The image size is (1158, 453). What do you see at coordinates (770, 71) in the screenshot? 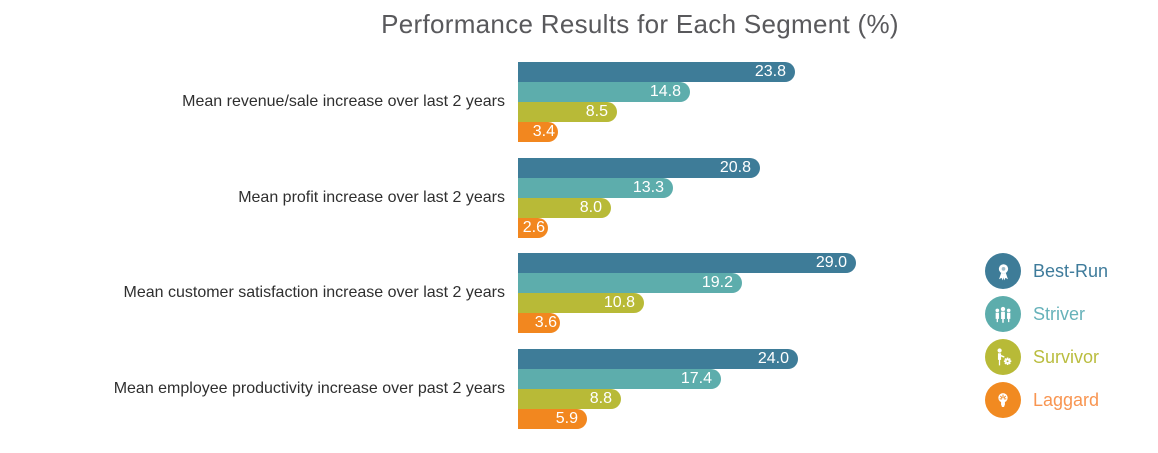
I see `bar-value-label: 23.8` at bounding box center [770, 71].